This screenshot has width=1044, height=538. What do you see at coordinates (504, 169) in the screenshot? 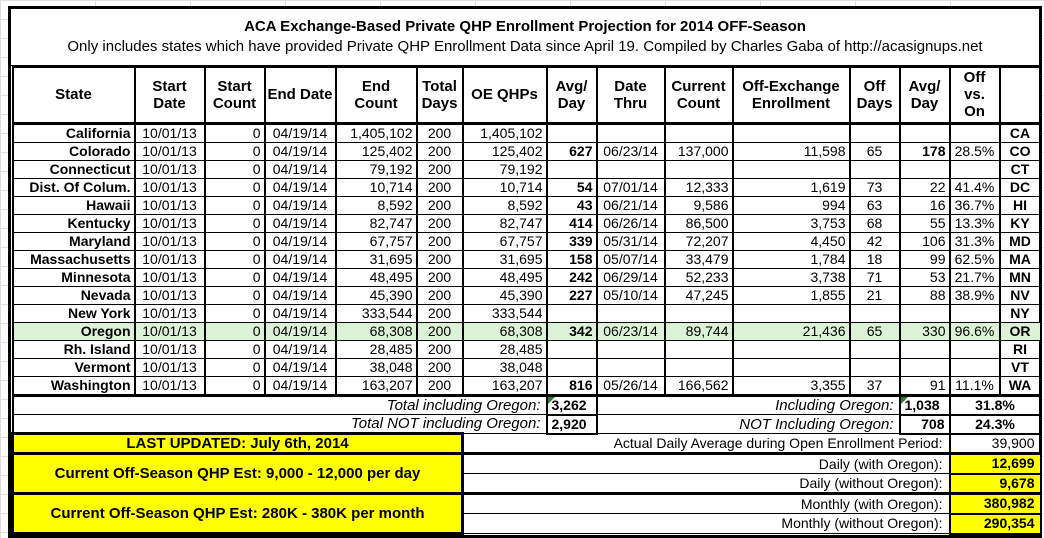
I see `cell-oe-qhps: 79,192` at bounding box center [504, 169].